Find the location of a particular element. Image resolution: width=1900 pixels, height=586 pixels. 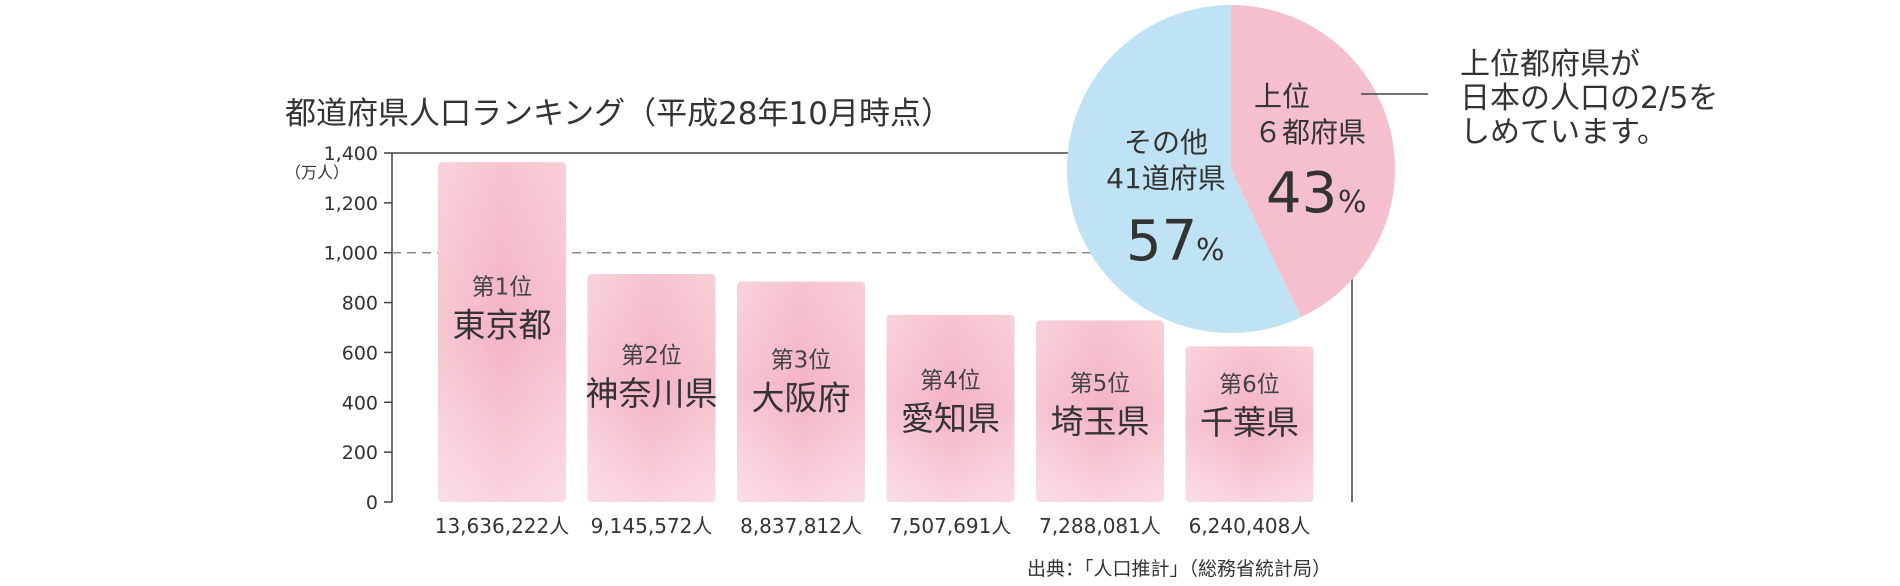

bar-4-sheen is located at coordinates (950, 408).